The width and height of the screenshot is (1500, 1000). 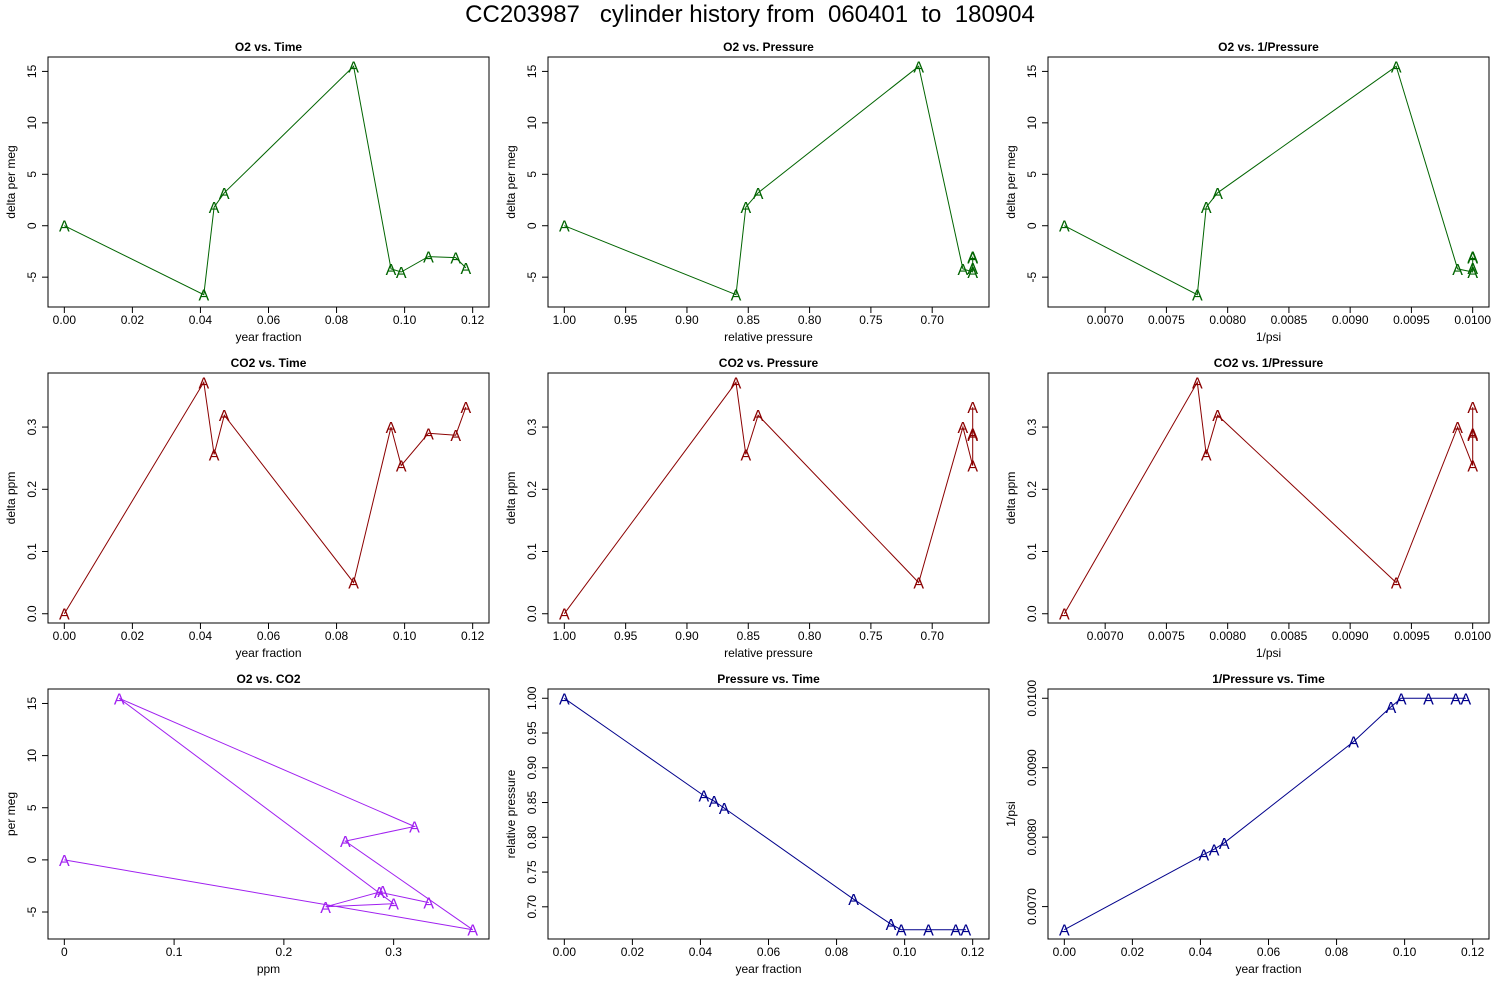 What do you see at coordinates (11, 498) in the screenshot?
I see `y-axis-label: delta ppm` at bounding box center [11, 498].